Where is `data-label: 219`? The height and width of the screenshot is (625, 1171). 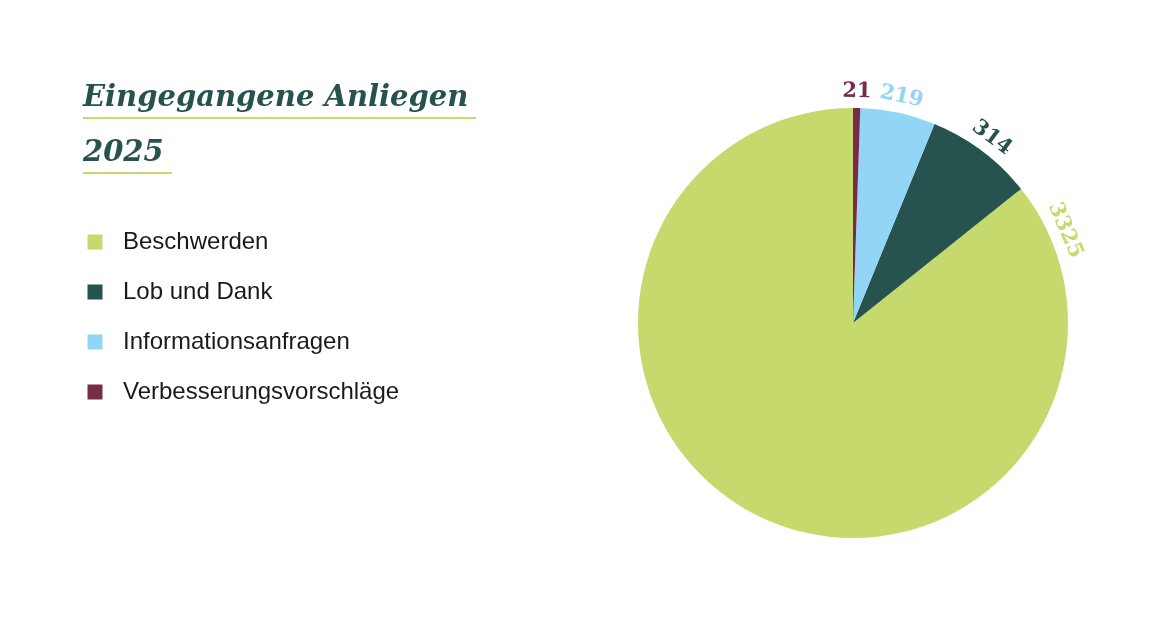 data-label: 219 is located at coordinates (902, 94).